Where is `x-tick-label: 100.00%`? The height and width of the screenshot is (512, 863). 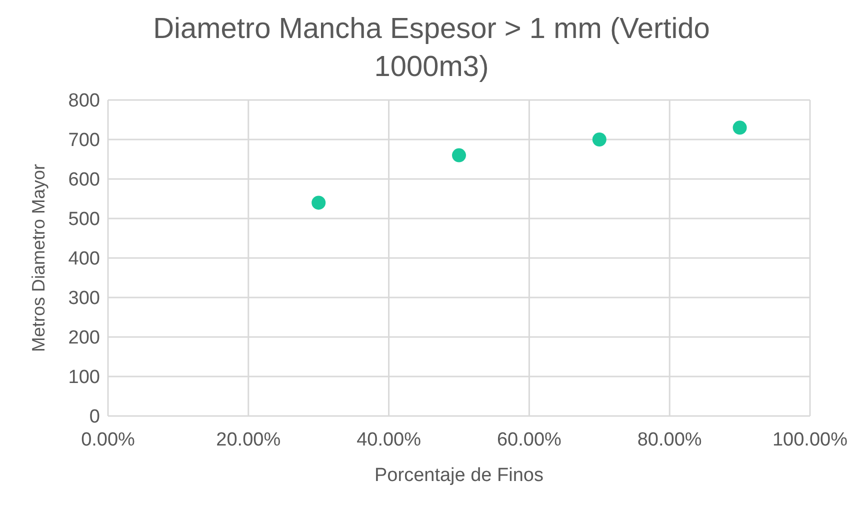 x-tick-label: 100.00% is located at coordinates (810, 439).